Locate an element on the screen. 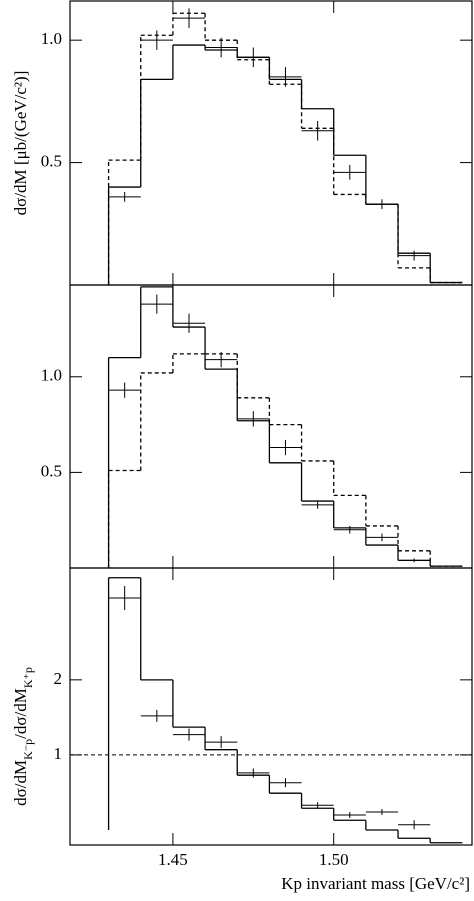 The width and height of the screenshot is (474, 901). y-axis-label: dσ/dM [μb/(GeV/c²)] is located at coordinates (20, 143).